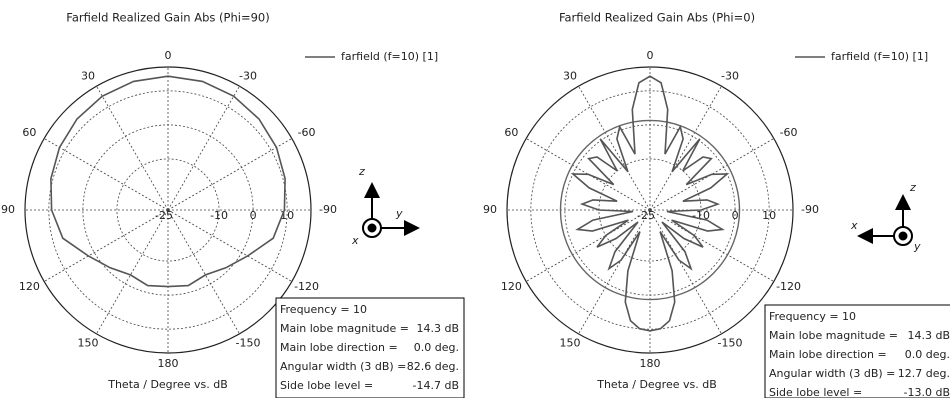 The image size is (950, 398). Describe the element at coordinates (167, 18) in the screenshot. I see `chart-title: Farfield Realized Gain Abs (Phi=90)` at that location.